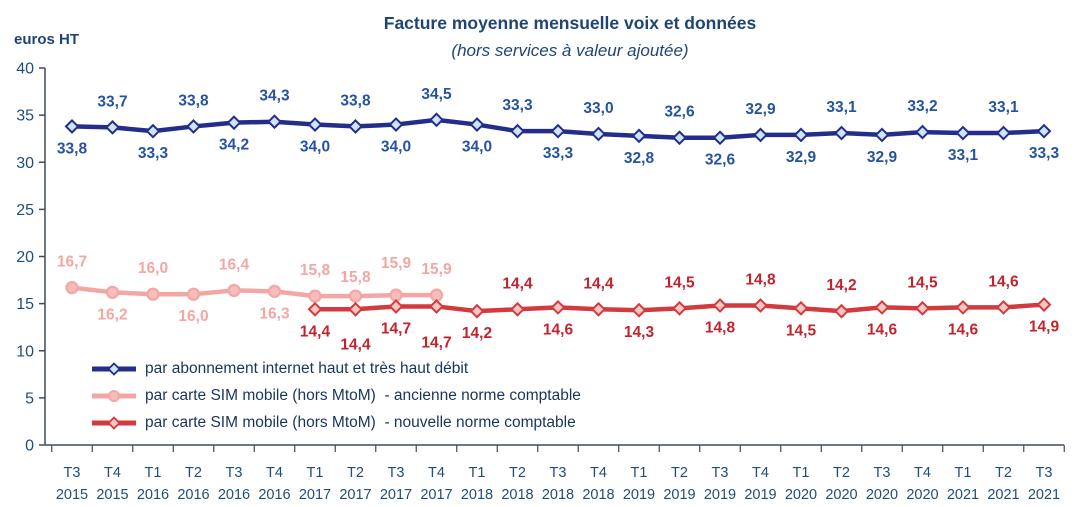  I want to click on y-tick-label: 20, so click(25, 257).